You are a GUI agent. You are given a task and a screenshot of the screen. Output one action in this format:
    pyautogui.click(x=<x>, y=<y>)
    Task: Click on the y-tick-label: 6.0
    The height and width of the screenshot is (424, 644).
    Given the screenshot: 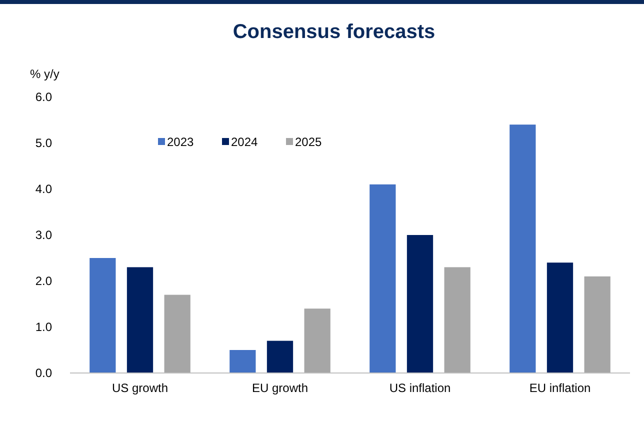 What is the action you would take?
    pyautogui.click(x=43, y=97)
    